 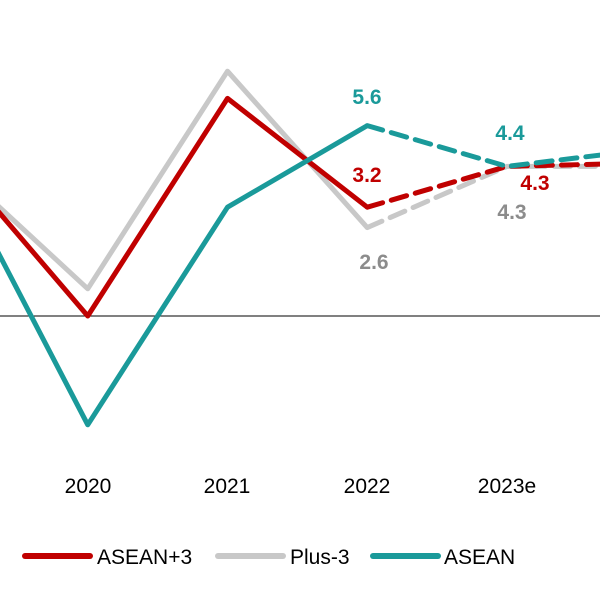 I want to click on legend-label-asean: ASEAN, so click(x=479, y=557).